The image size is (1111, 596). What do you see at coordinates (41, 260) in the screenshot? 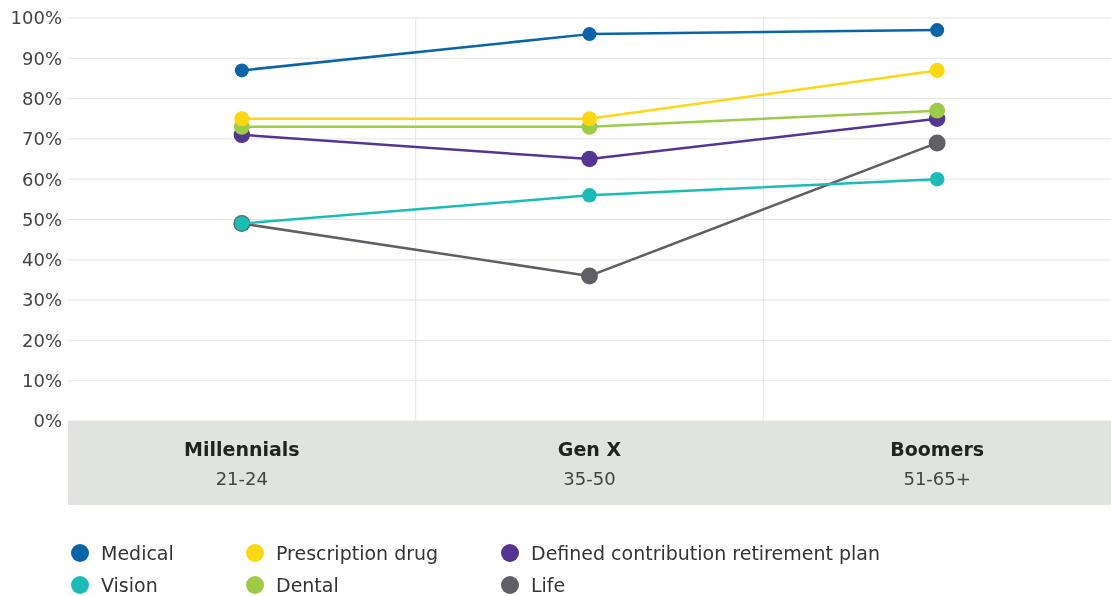
I see `y-tick-label: 40%` at bounding box center [41, 260].